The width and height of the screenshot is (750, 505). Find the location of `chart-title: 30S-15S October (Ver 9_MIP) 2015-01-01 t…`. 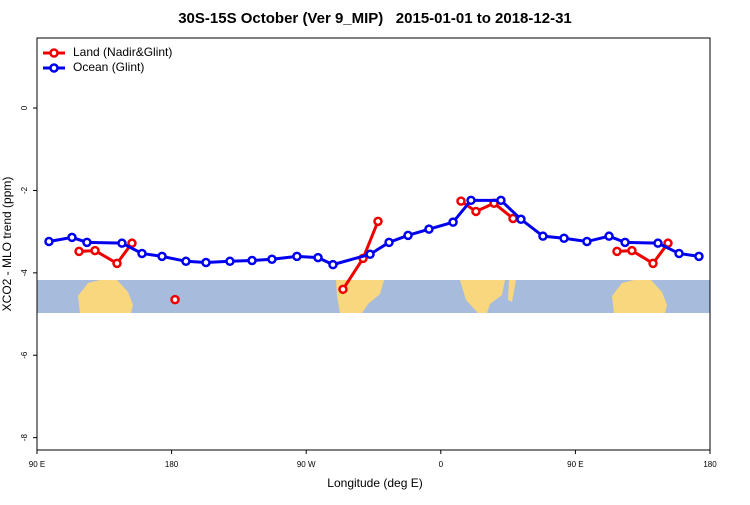

chart-title: 30S-15S October (Ver 9_MIP) 2015-01-01 t… is located at coordinates (375, 18).